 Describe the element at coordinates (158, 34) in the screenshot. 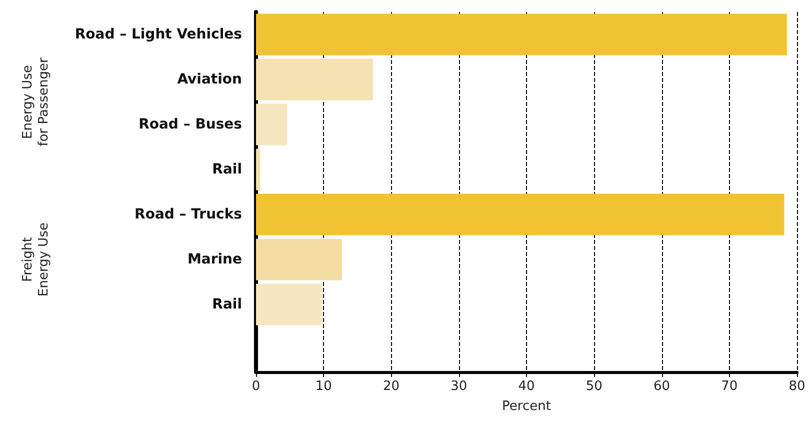

I see `y-tick-label: Road – Light Vehicles` at that location.